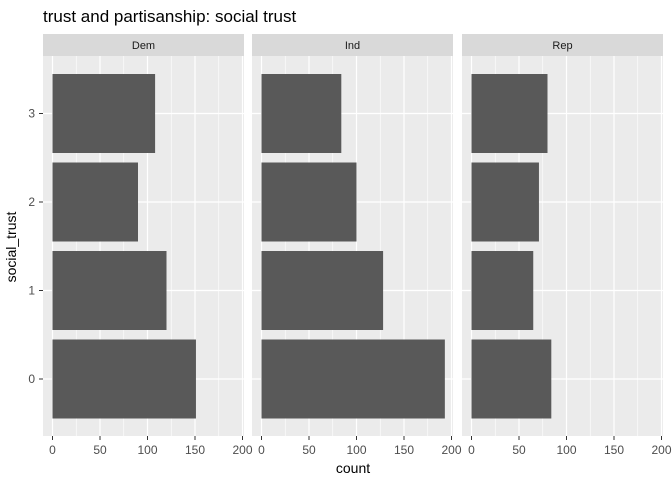  I want to click on facet-strip-label: Ind, so click(352, 46).